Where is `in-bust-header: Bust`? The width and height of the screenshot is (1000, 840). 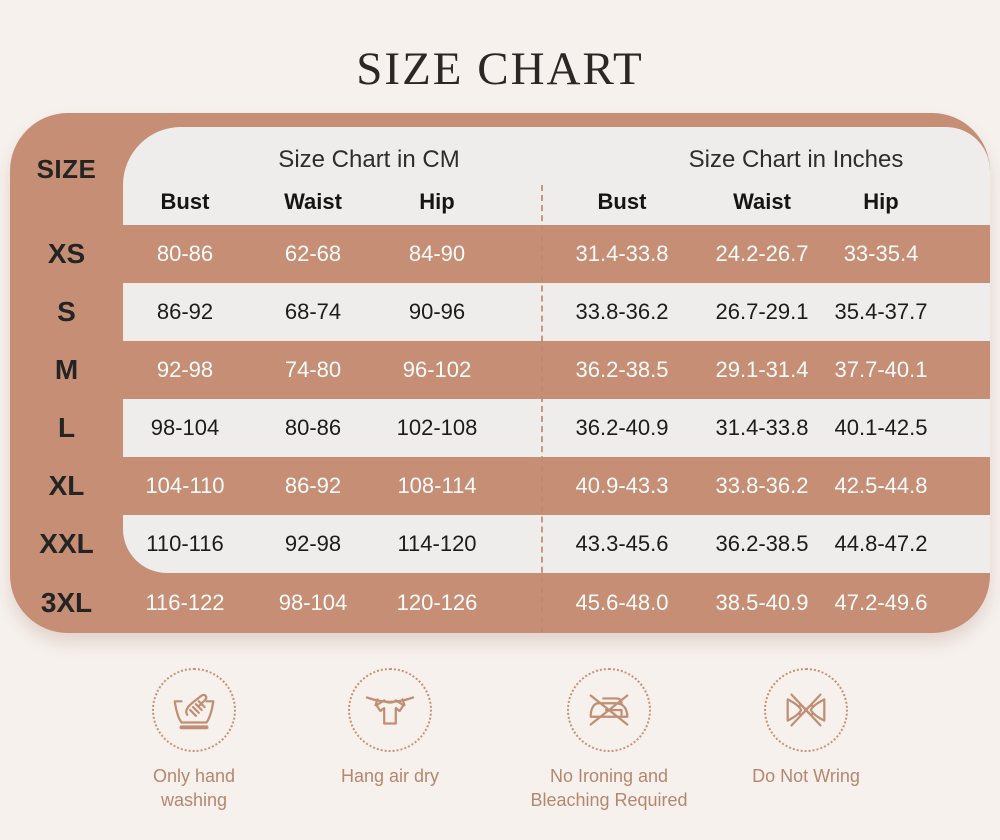 in-bust-header: Bust is located at coordinates (622, 201).